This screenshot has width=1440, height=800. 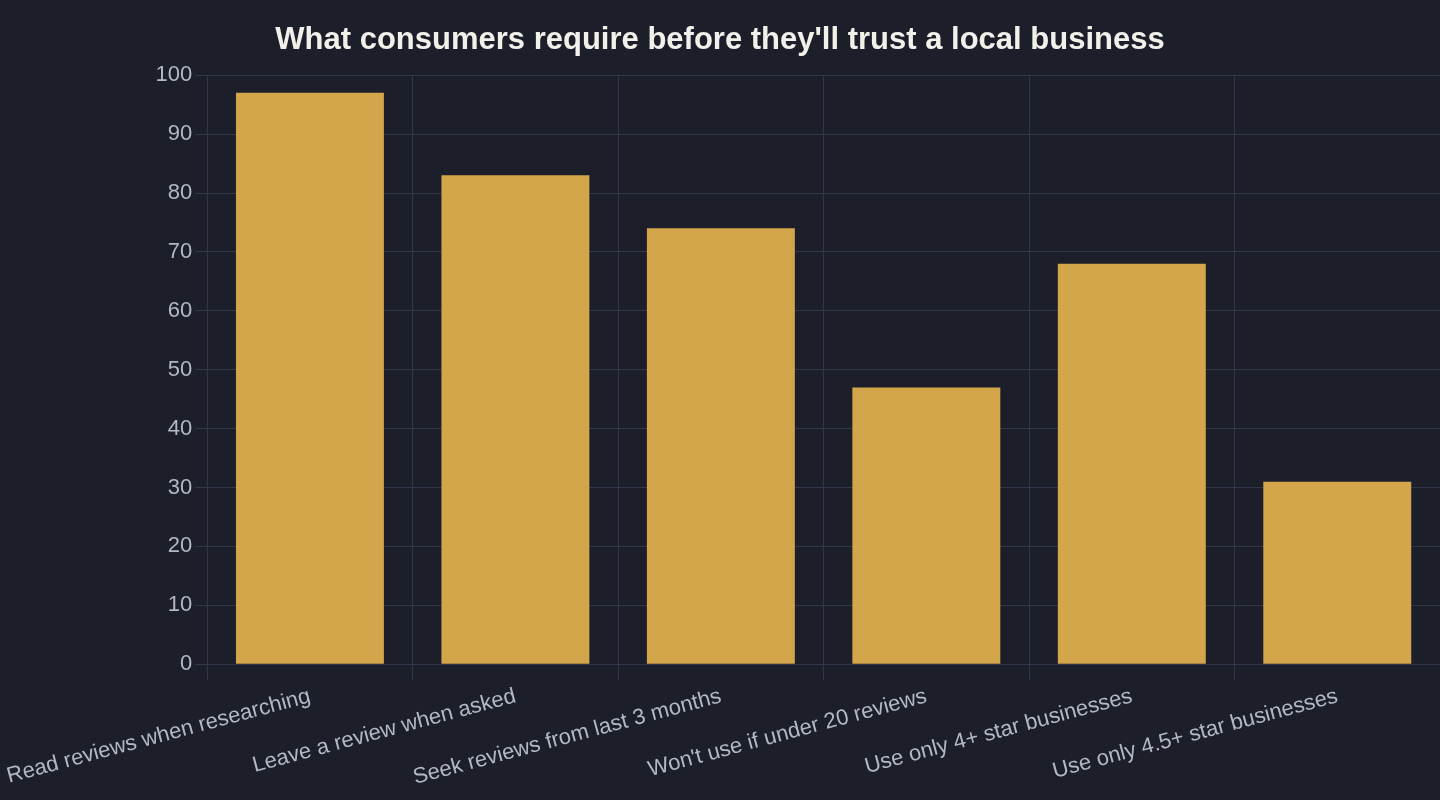 What do you see at coordinates (180, 133) in the screenshot?
I see `y-tick-label: 90` at bounding box center [180, 133].